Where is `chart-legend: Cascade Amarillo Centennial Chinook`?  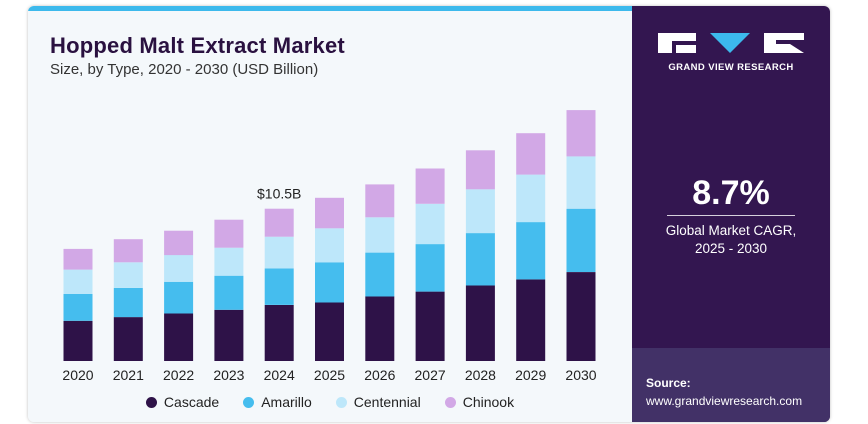 chart-legend: Cascade Amarillo Centennial Chinook is located at coordinates (330, 402).